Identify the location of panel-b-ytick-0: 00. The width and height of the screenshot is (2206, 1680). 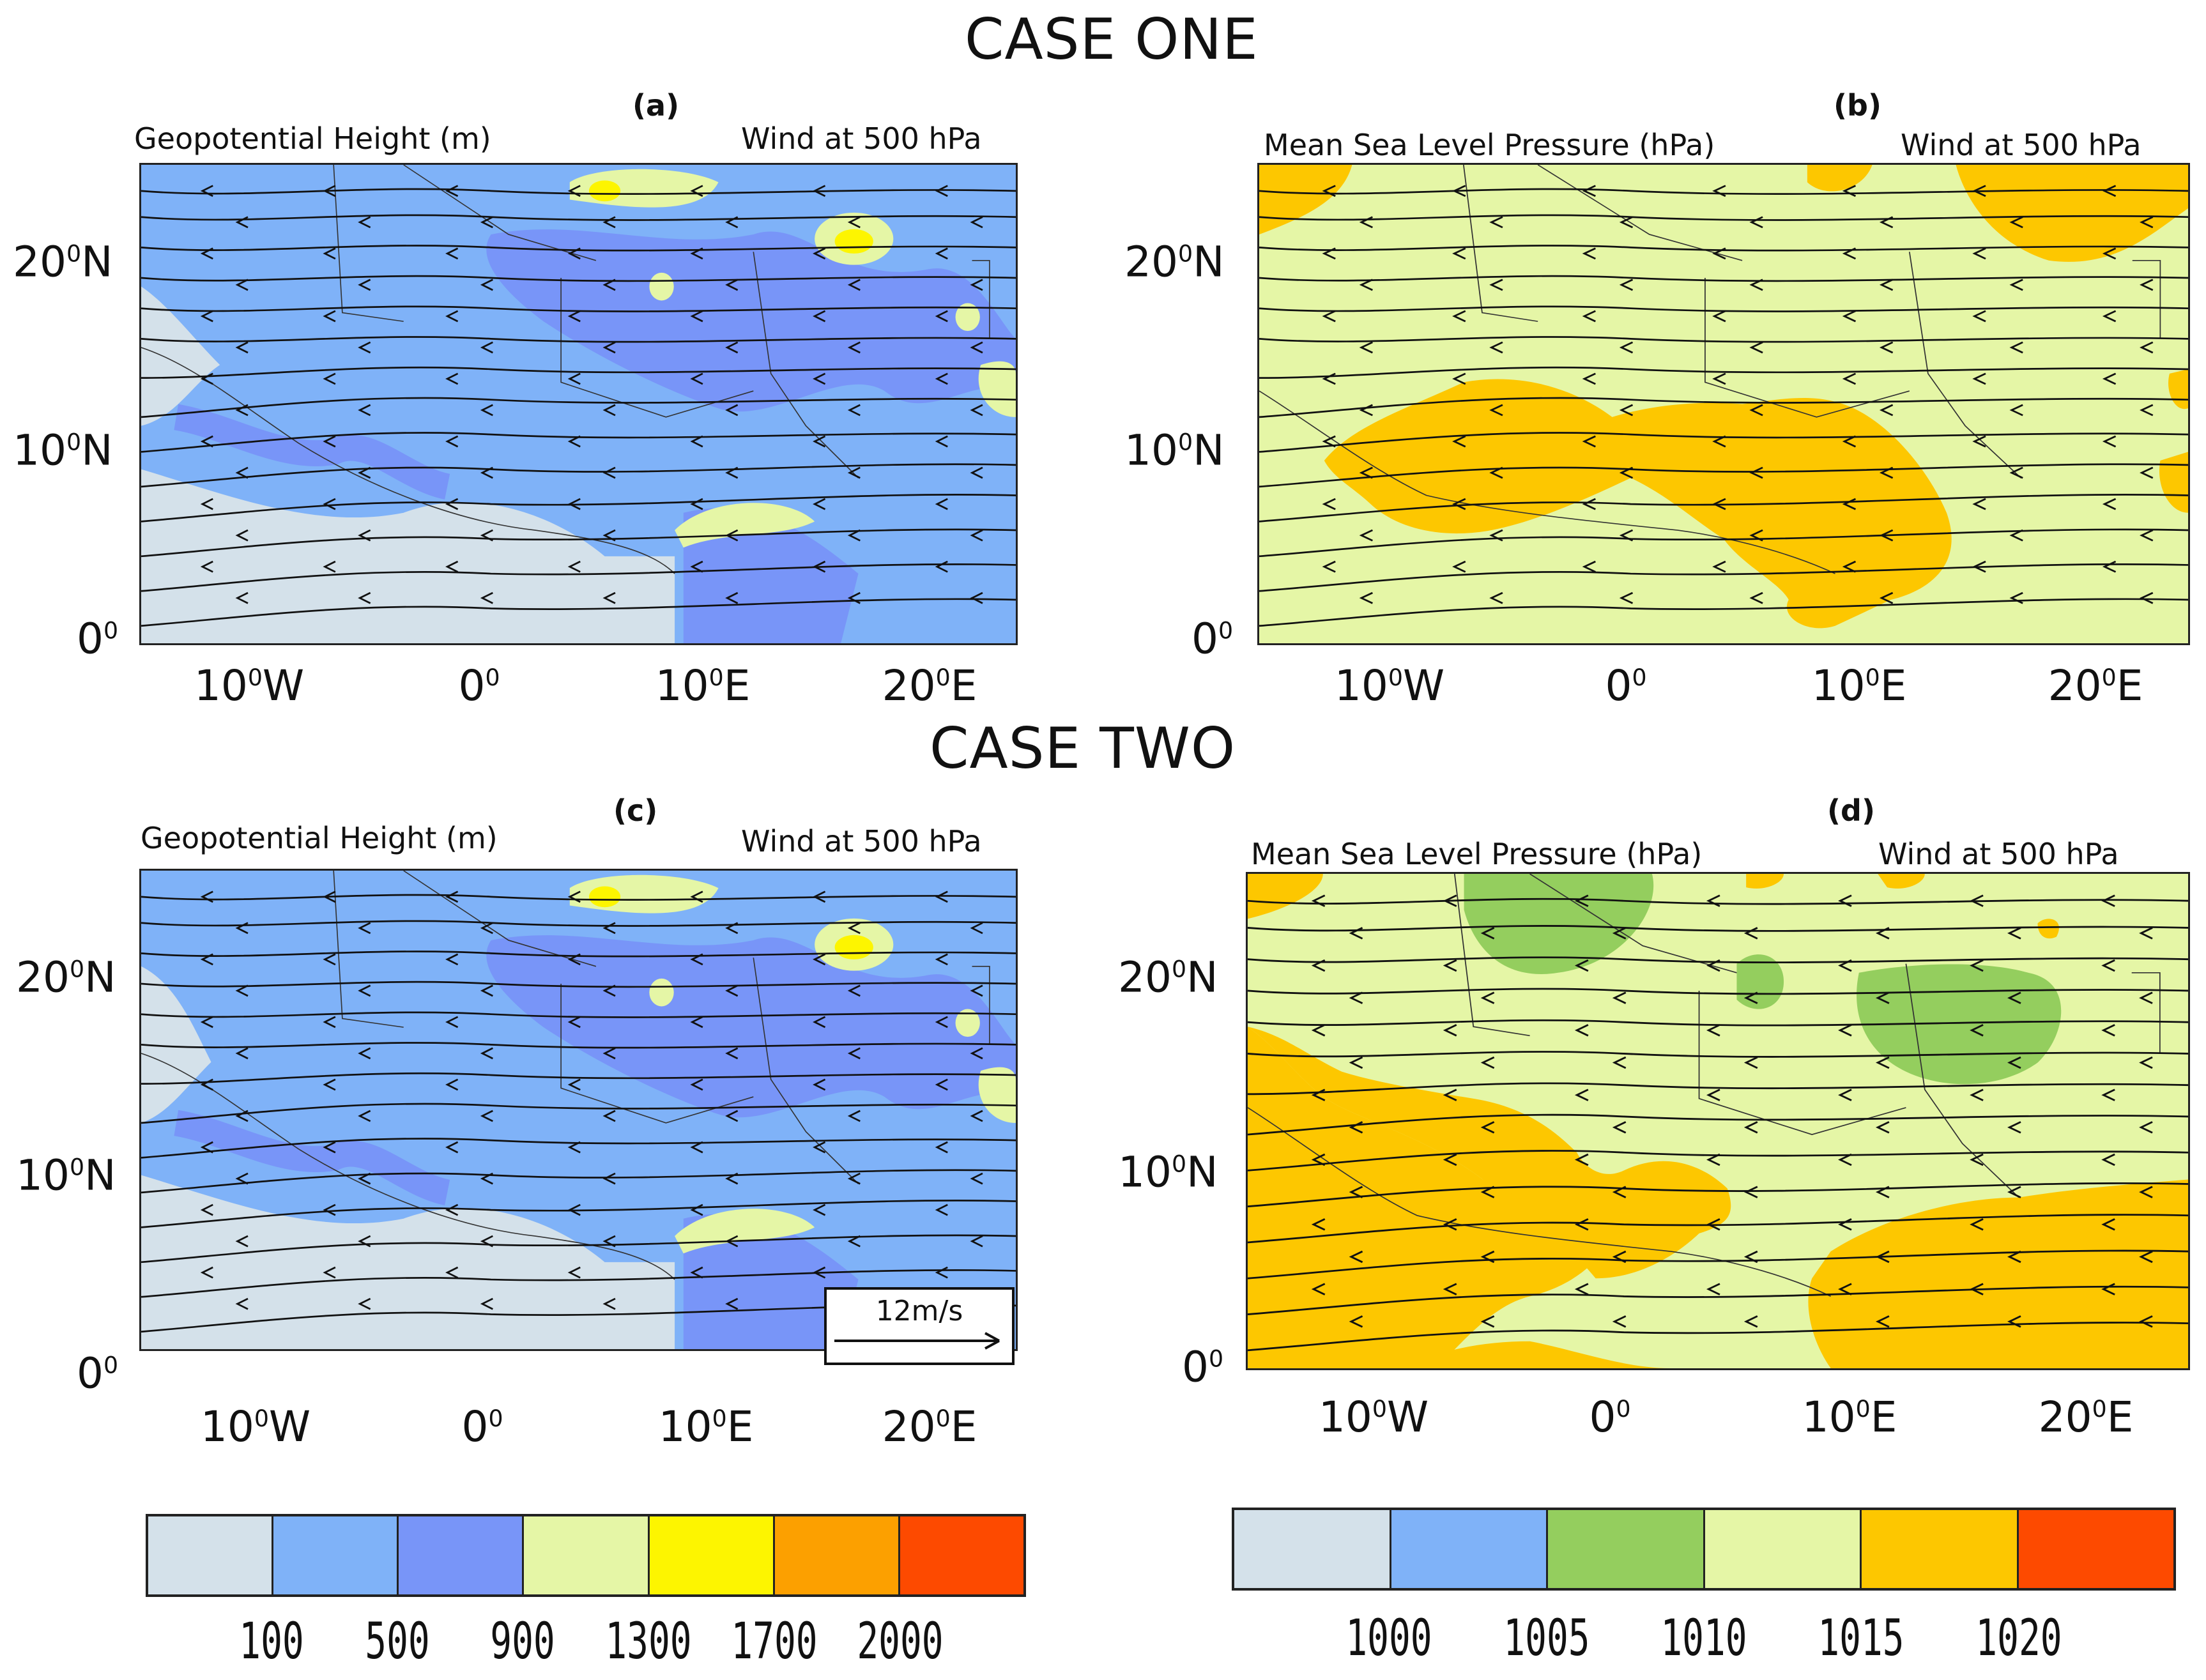
(1212, 639).